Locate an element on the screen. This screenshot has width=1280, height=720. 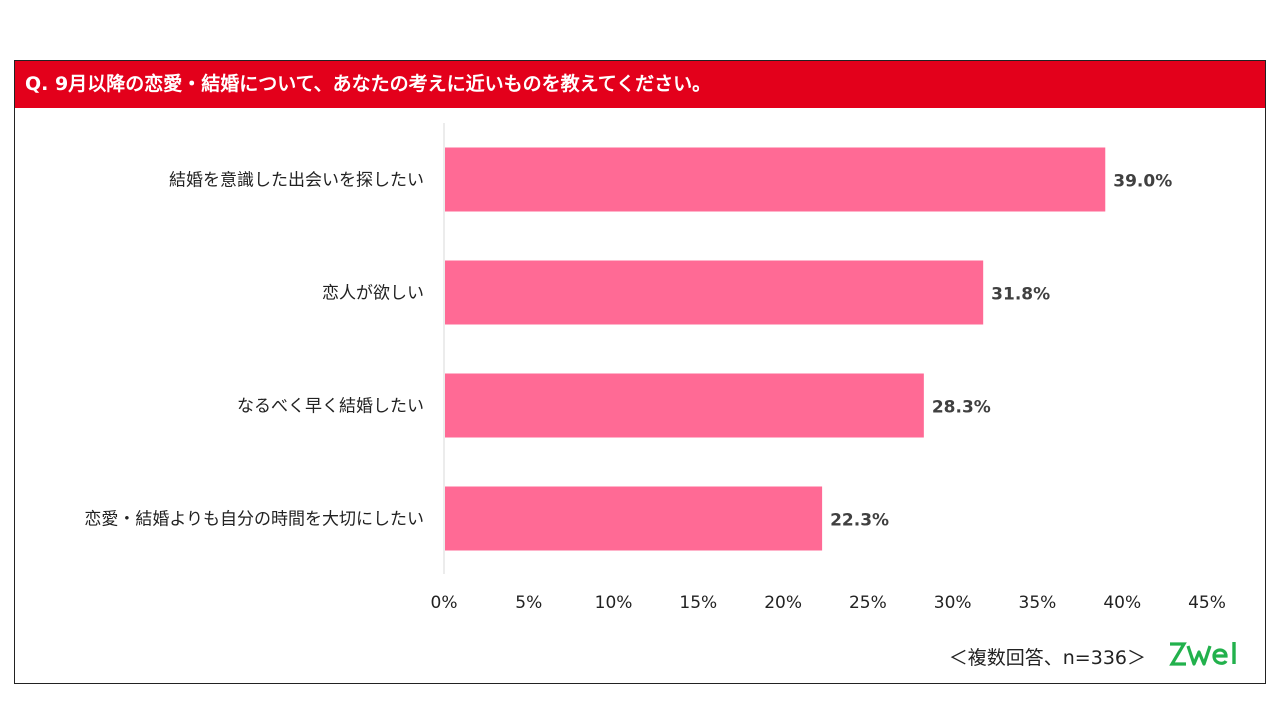
footnote: ＜複数回答、n=336＞ is located at coordinates (1047, 658).